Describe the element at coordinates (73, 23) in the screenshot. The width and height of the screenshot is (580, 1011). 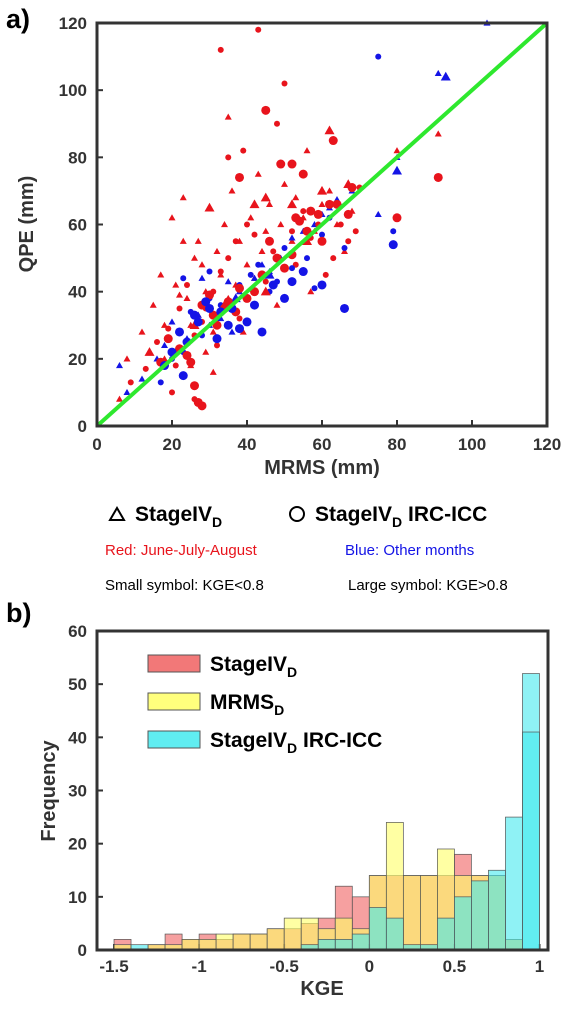
I see `y-tick-label: 120` at that location.